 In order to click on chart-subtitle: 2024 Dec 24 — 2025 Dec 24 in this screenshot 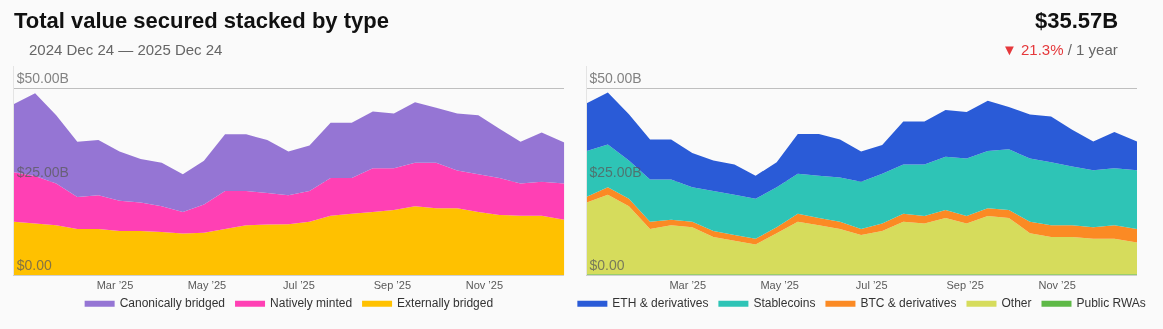, I will do `click(126, 49)`.